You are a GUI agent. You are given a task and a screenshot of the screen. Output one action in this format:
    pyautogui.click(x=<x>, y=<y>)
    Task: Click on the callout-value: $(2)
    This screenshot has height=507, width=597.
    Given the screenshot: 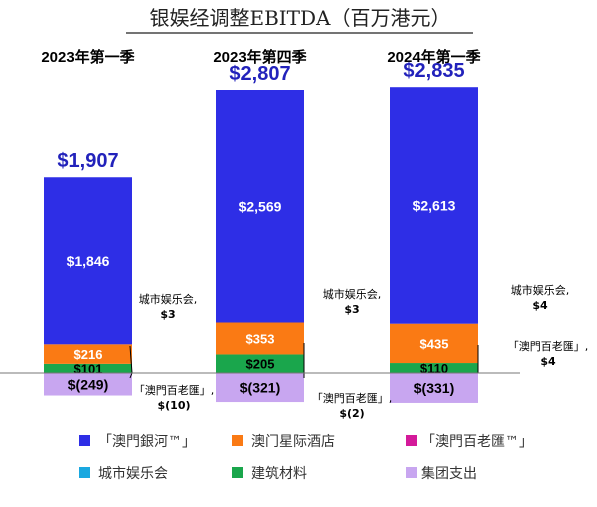 What is the action you would take?
    pyautogui.click(x=351, y=413)
    